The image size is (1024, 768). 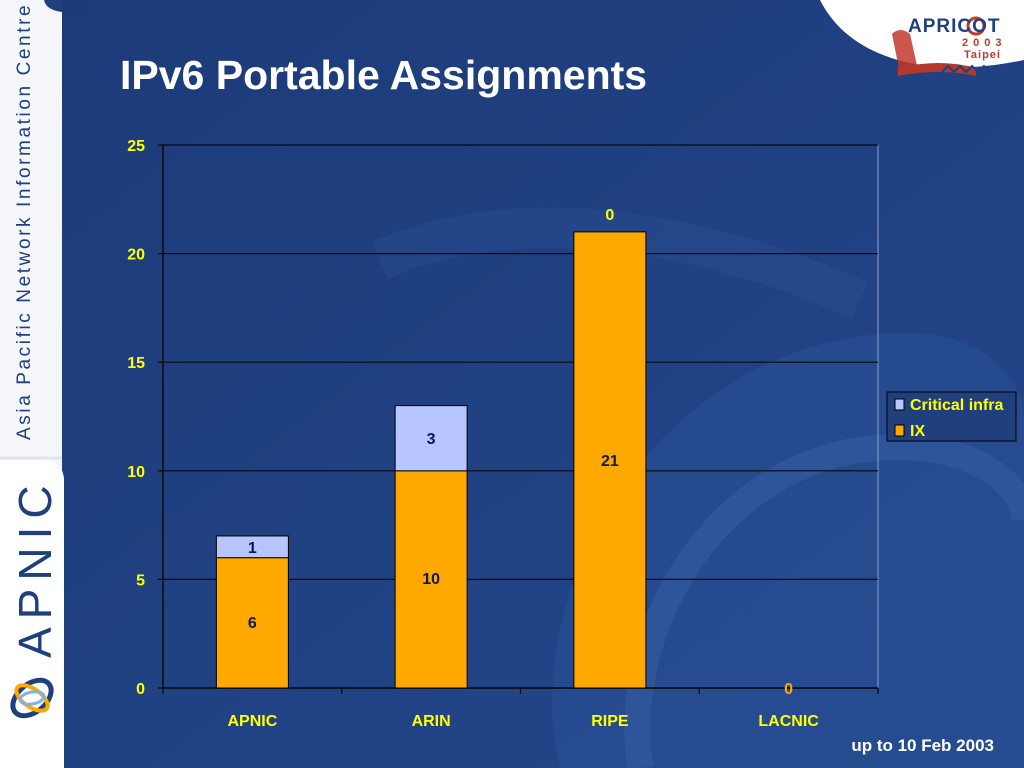 I want to click on apricot-city: Taipei, so click(x=982, y=55).